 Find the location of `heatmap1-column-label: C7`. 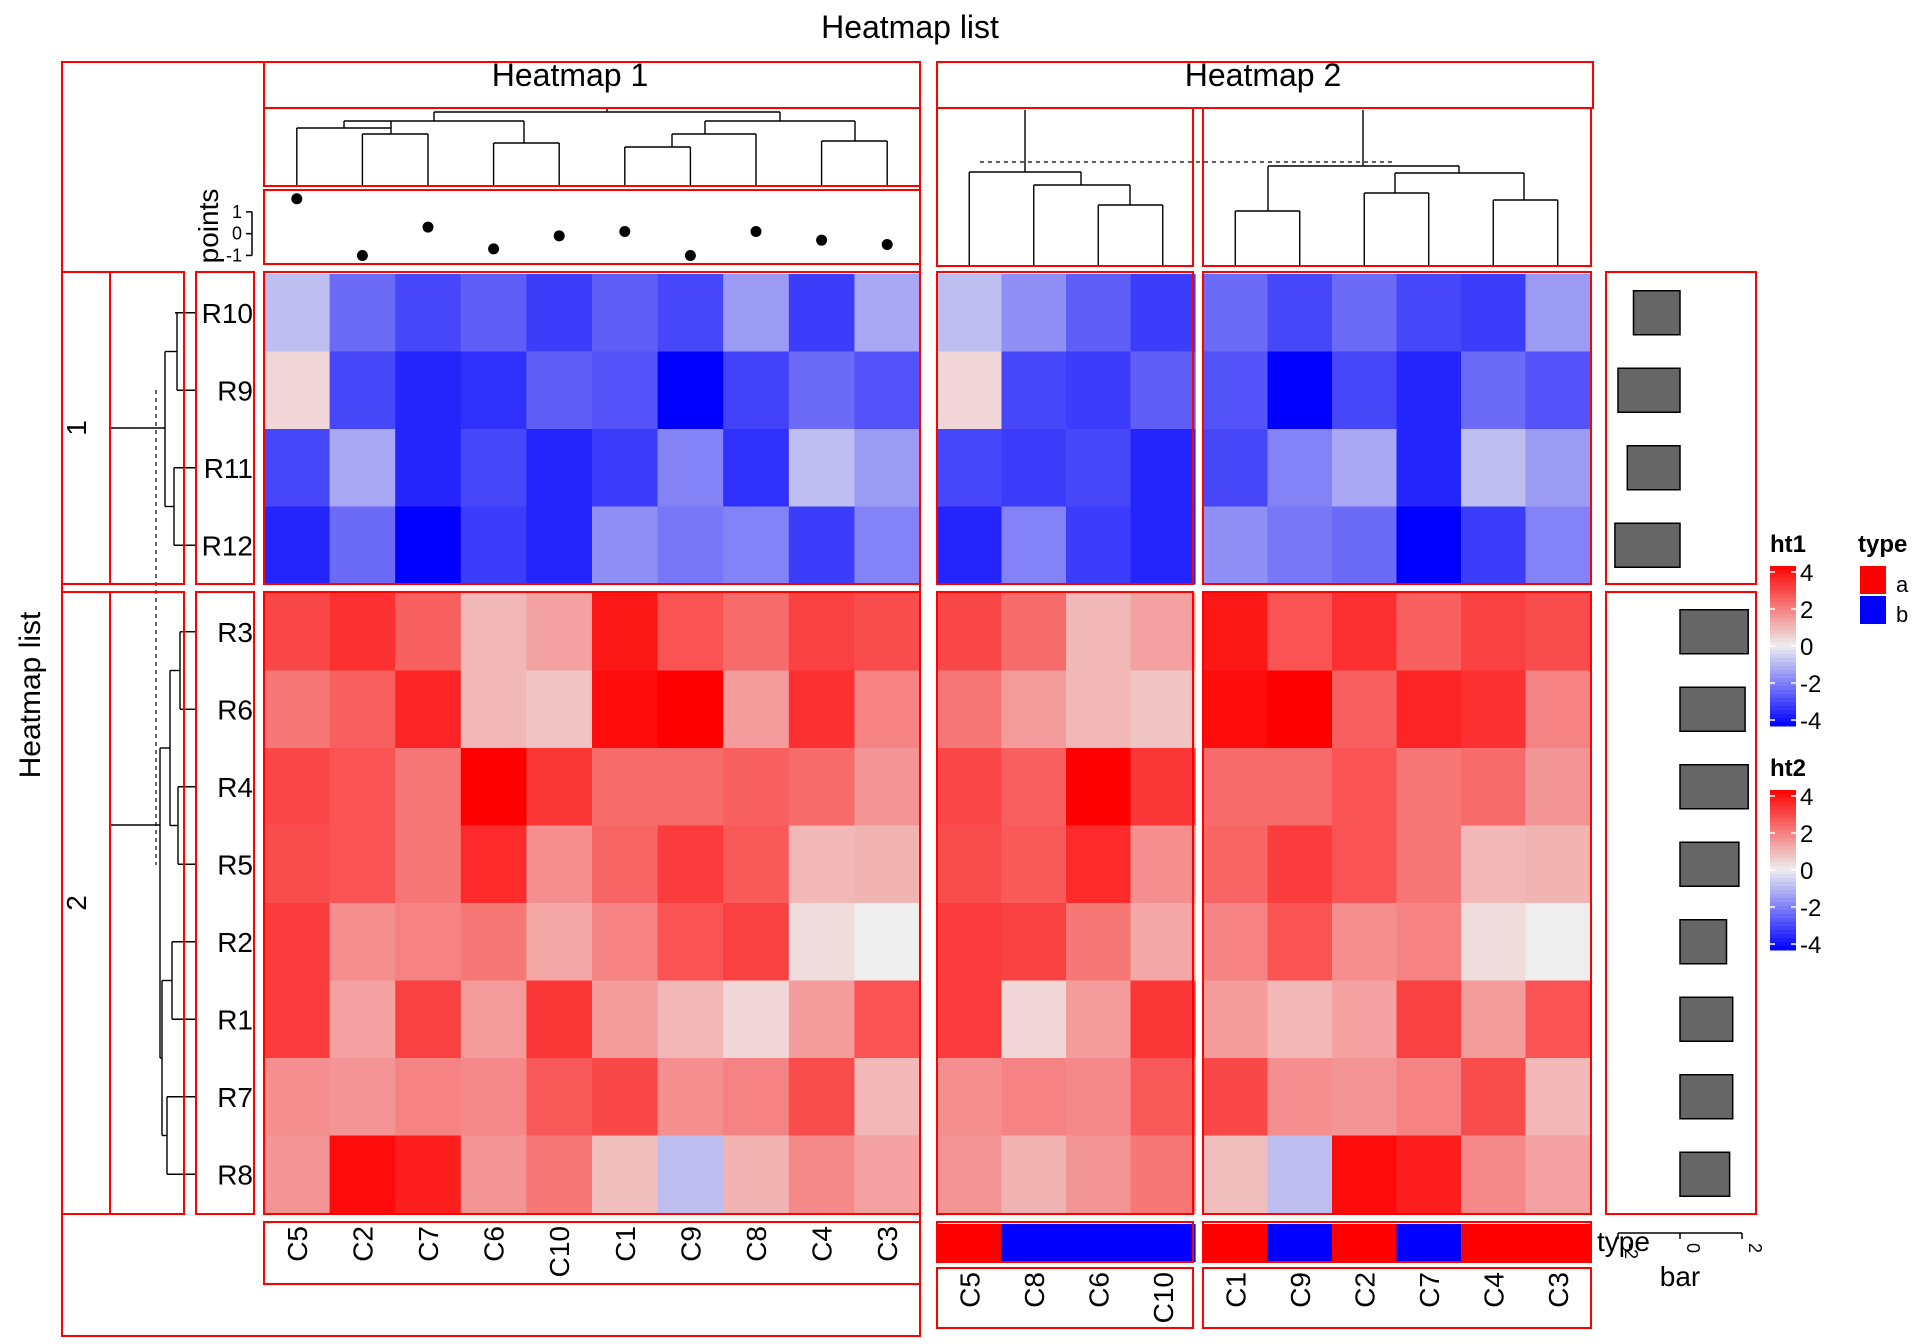

heatmap1-column-label: C7 is located at coordinates (428, 1244).